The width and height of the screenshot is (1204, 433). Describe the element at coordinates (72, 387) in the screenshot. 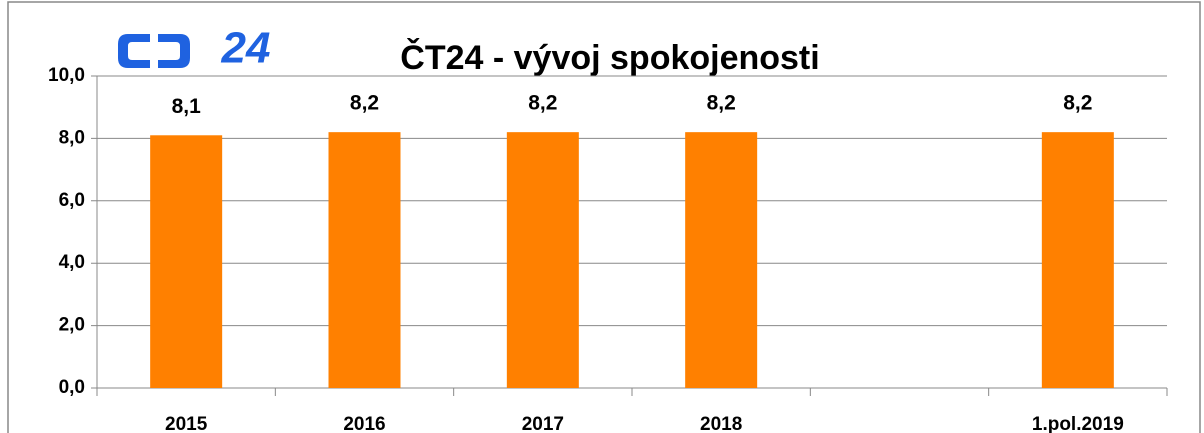

I see `y-tick-label: 0,0` at that location.